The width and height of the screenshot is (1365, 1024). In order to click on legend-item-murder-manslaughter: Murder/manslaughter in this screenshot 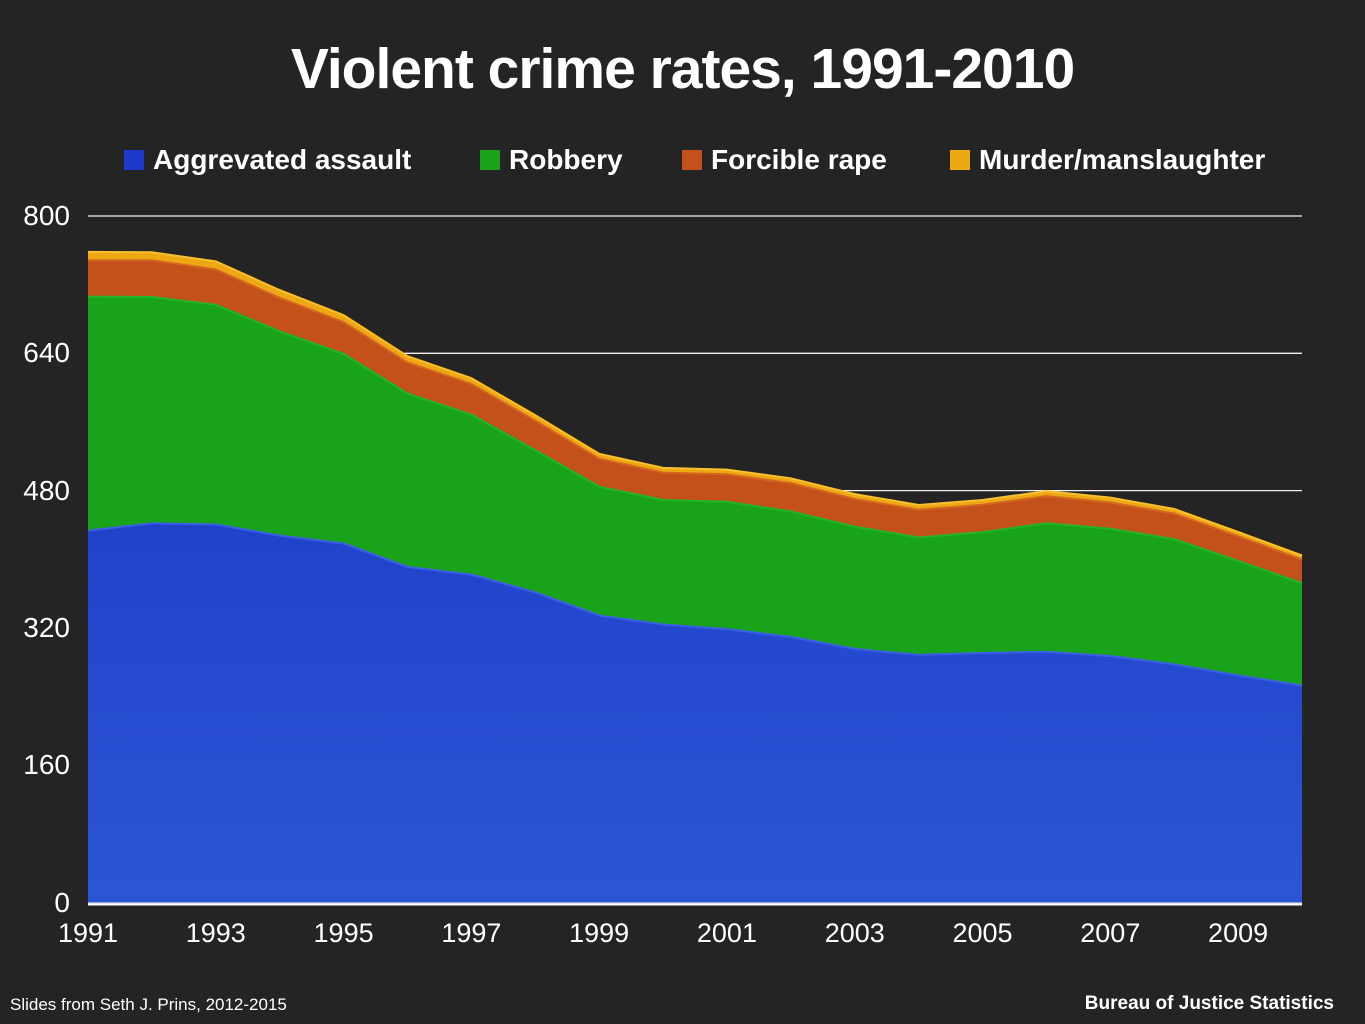, I will do `click(1107, 160)`.